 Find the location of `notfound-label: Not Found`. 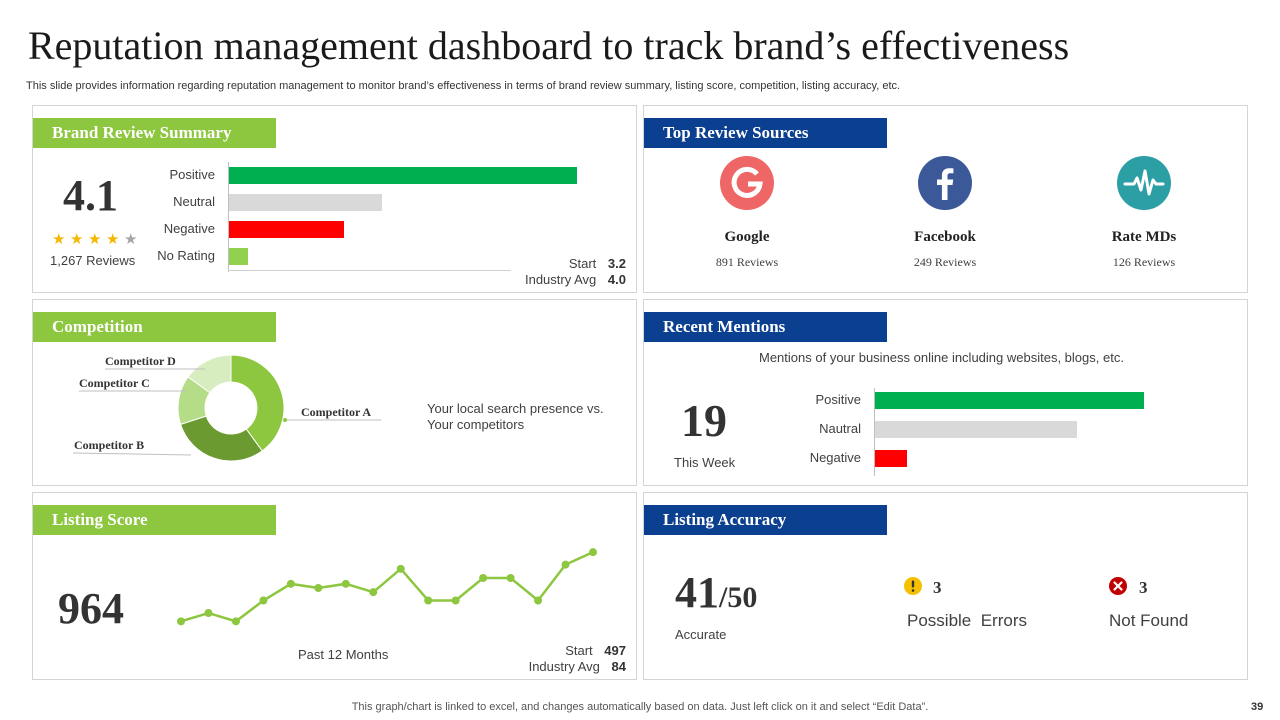

notfound-label: Not Found is located at coordinates (1149, 620).